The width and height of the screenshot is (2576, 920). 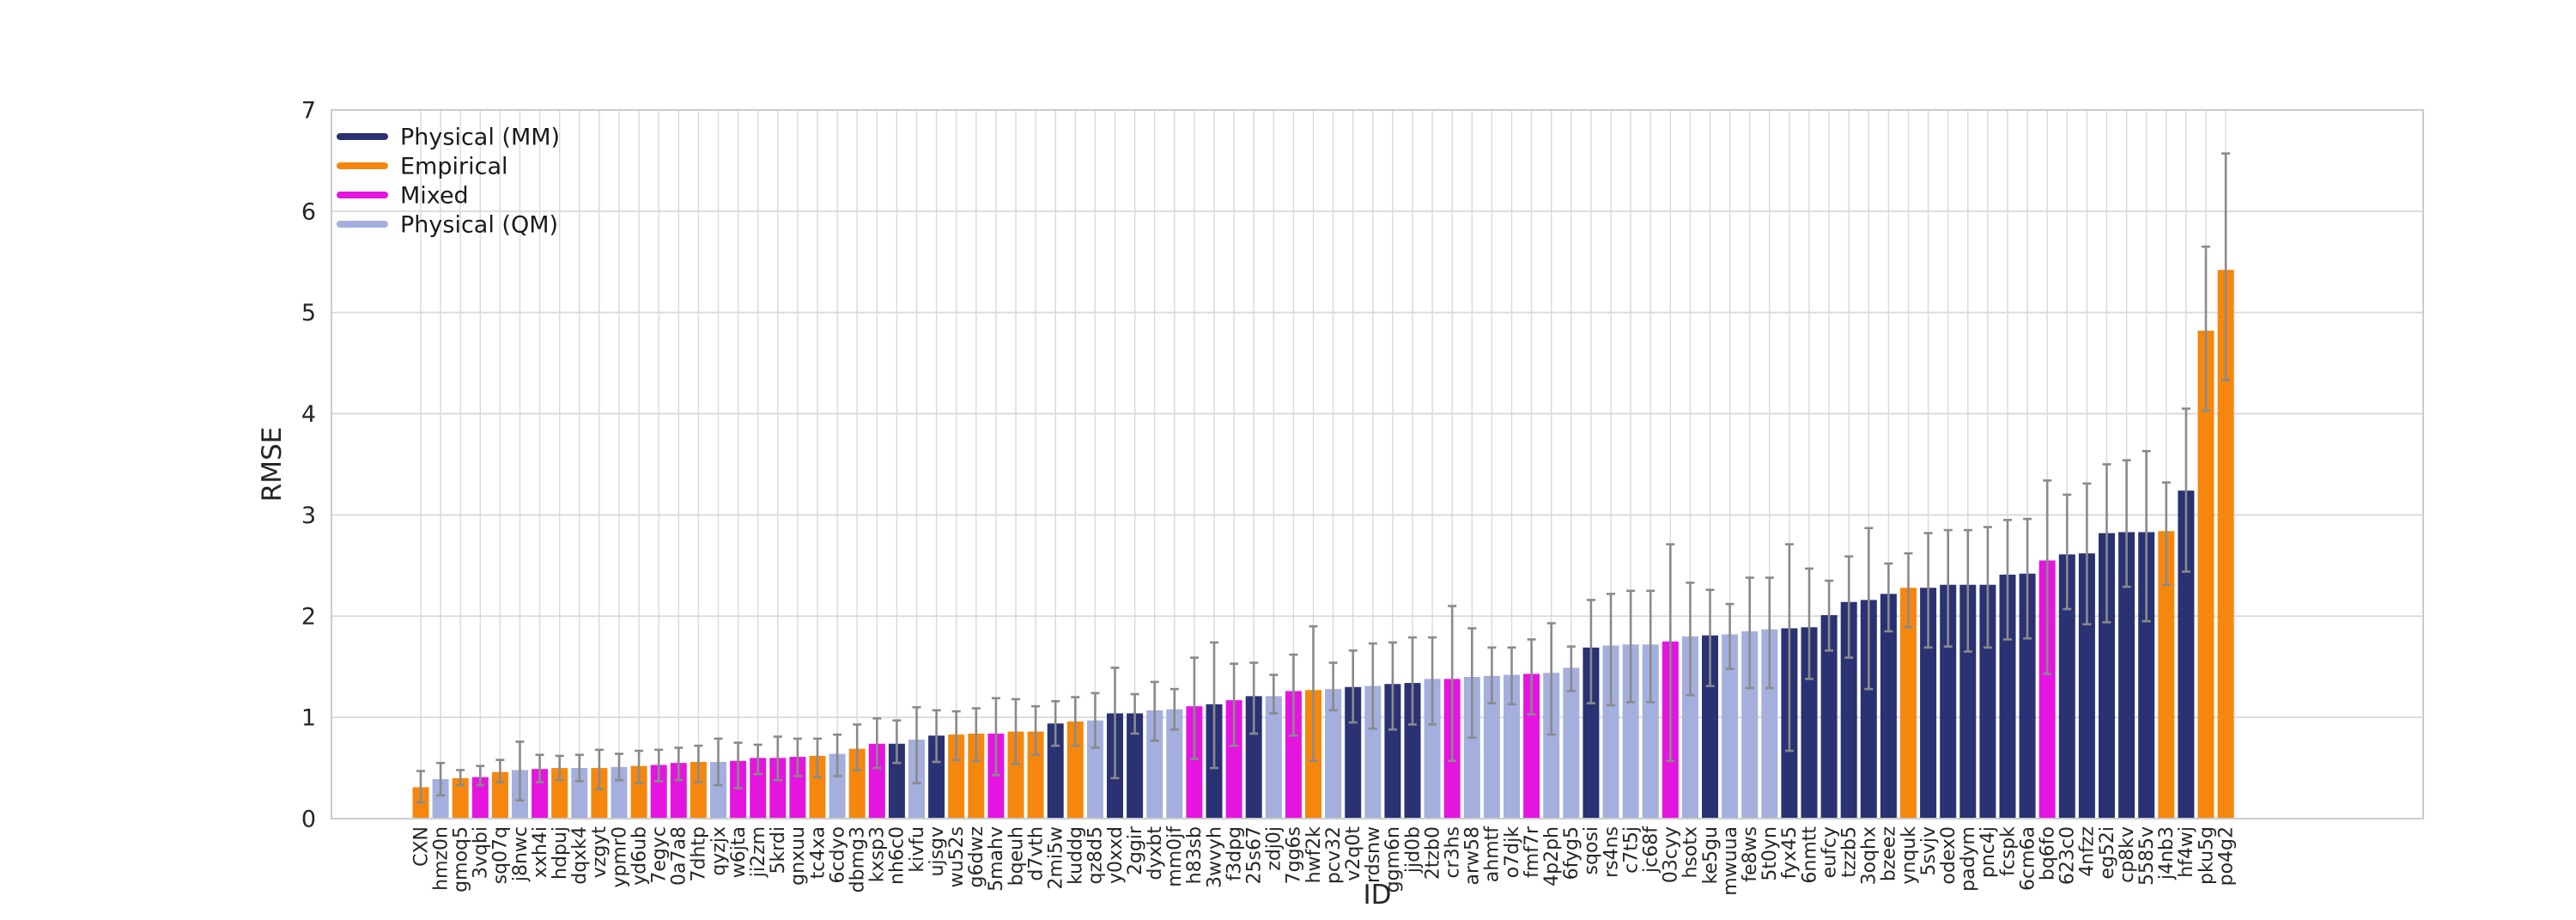 I want to click on bar-6fyg5, so click(x=1572, y=743).